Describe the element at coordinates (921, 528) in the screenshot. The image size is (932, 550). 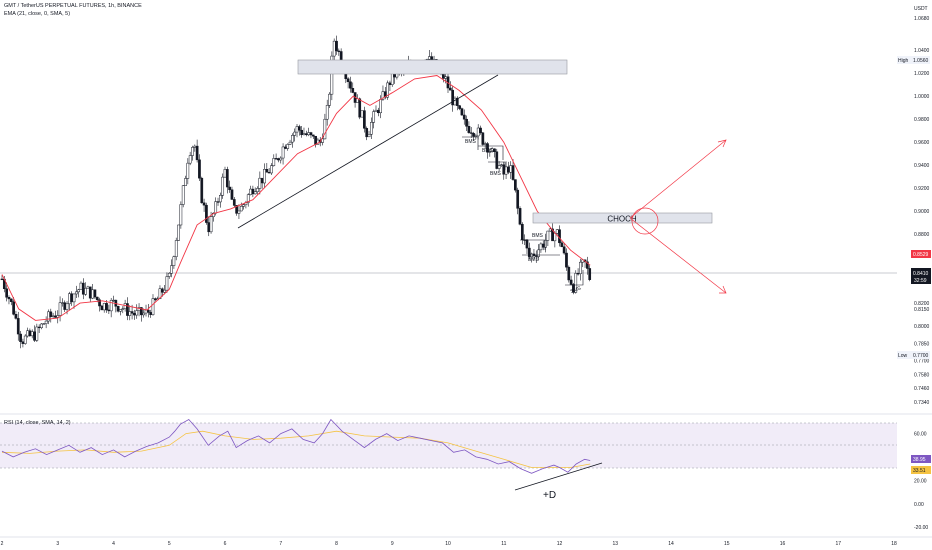
I see `rsi-tick-label: -20.00` at that location.